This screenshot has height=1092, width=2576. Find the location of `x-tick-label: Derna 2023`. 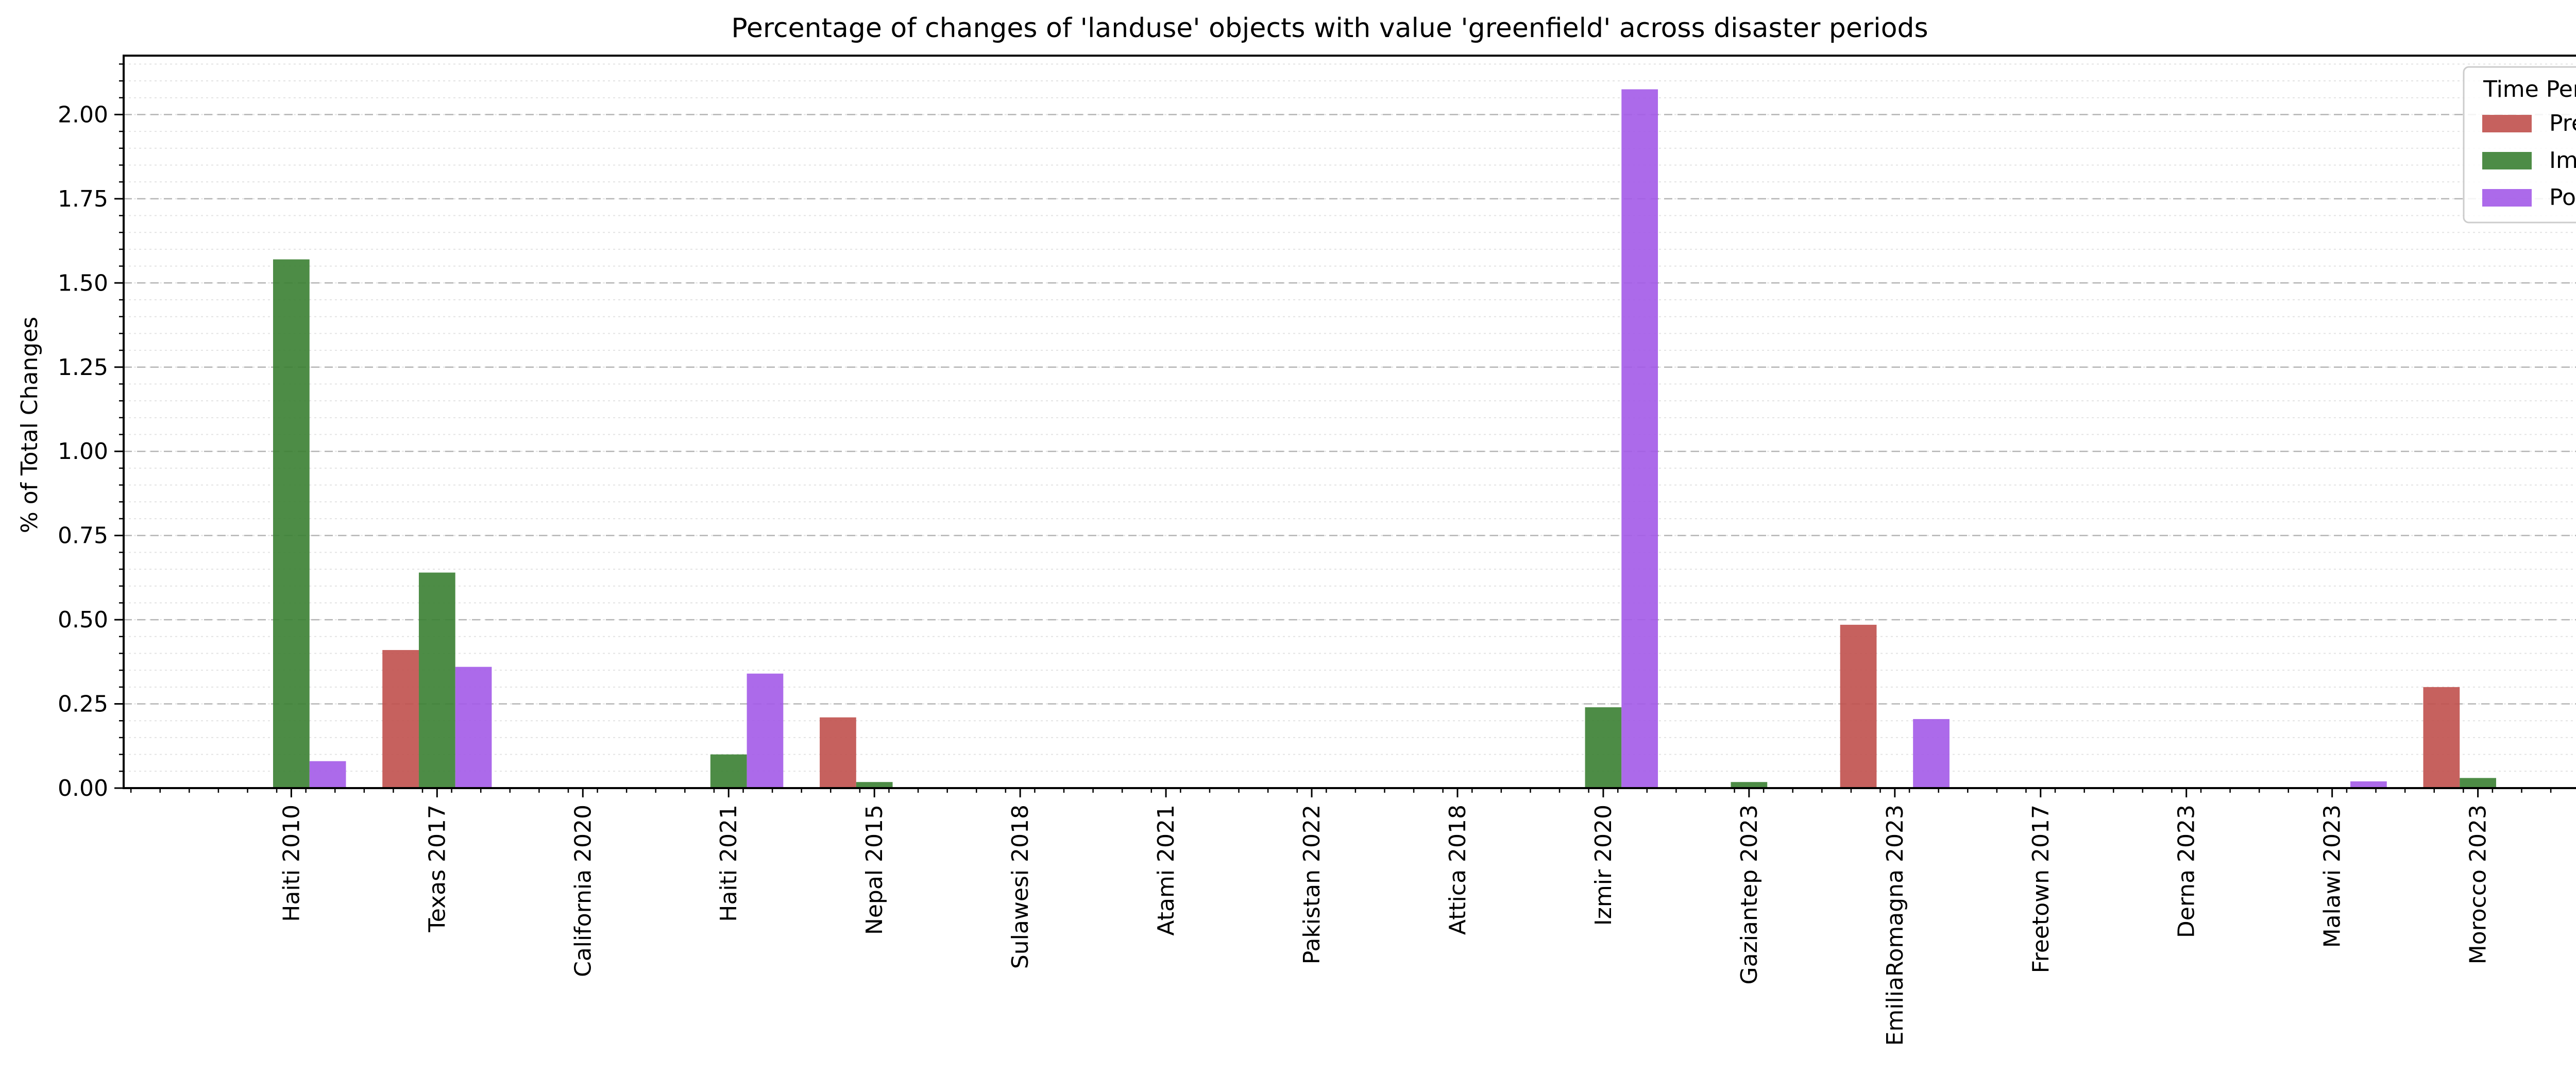

x-tick-label: Derna 2023 is located at coordinates (2187, 871).